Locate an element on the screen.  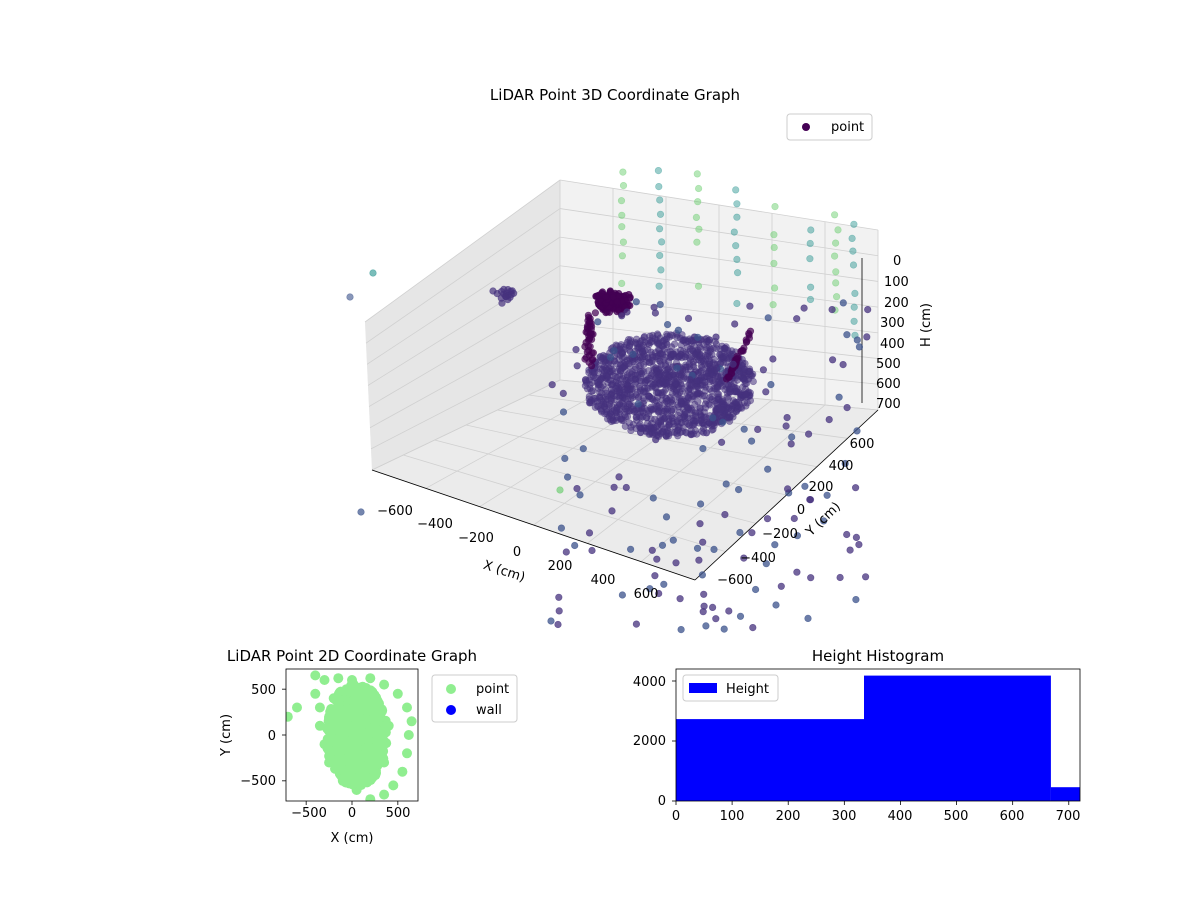
y3d-tick: 400 is located at coordinates (841, 466).